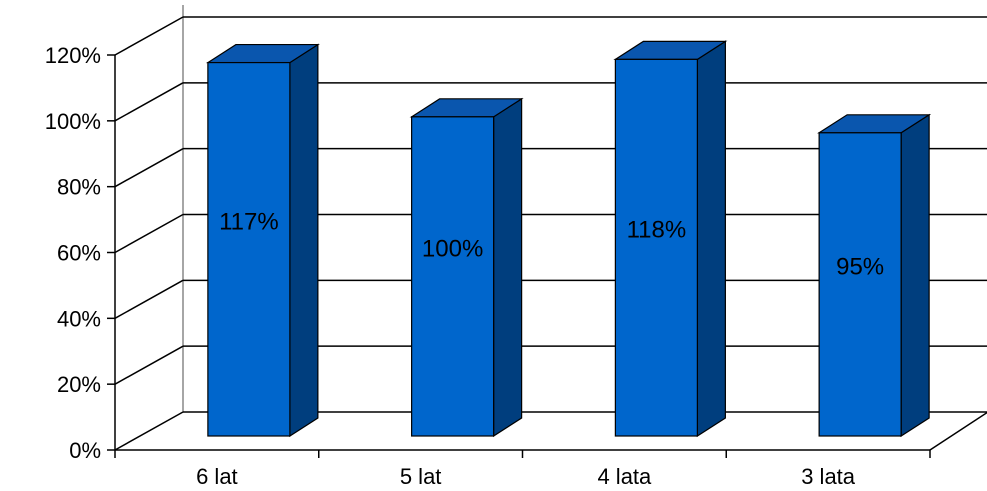  What do you see at coordinates (828, 476) in the screenshot?
I see `x-category-label: 3 lata` at bounding box center [828, 476].